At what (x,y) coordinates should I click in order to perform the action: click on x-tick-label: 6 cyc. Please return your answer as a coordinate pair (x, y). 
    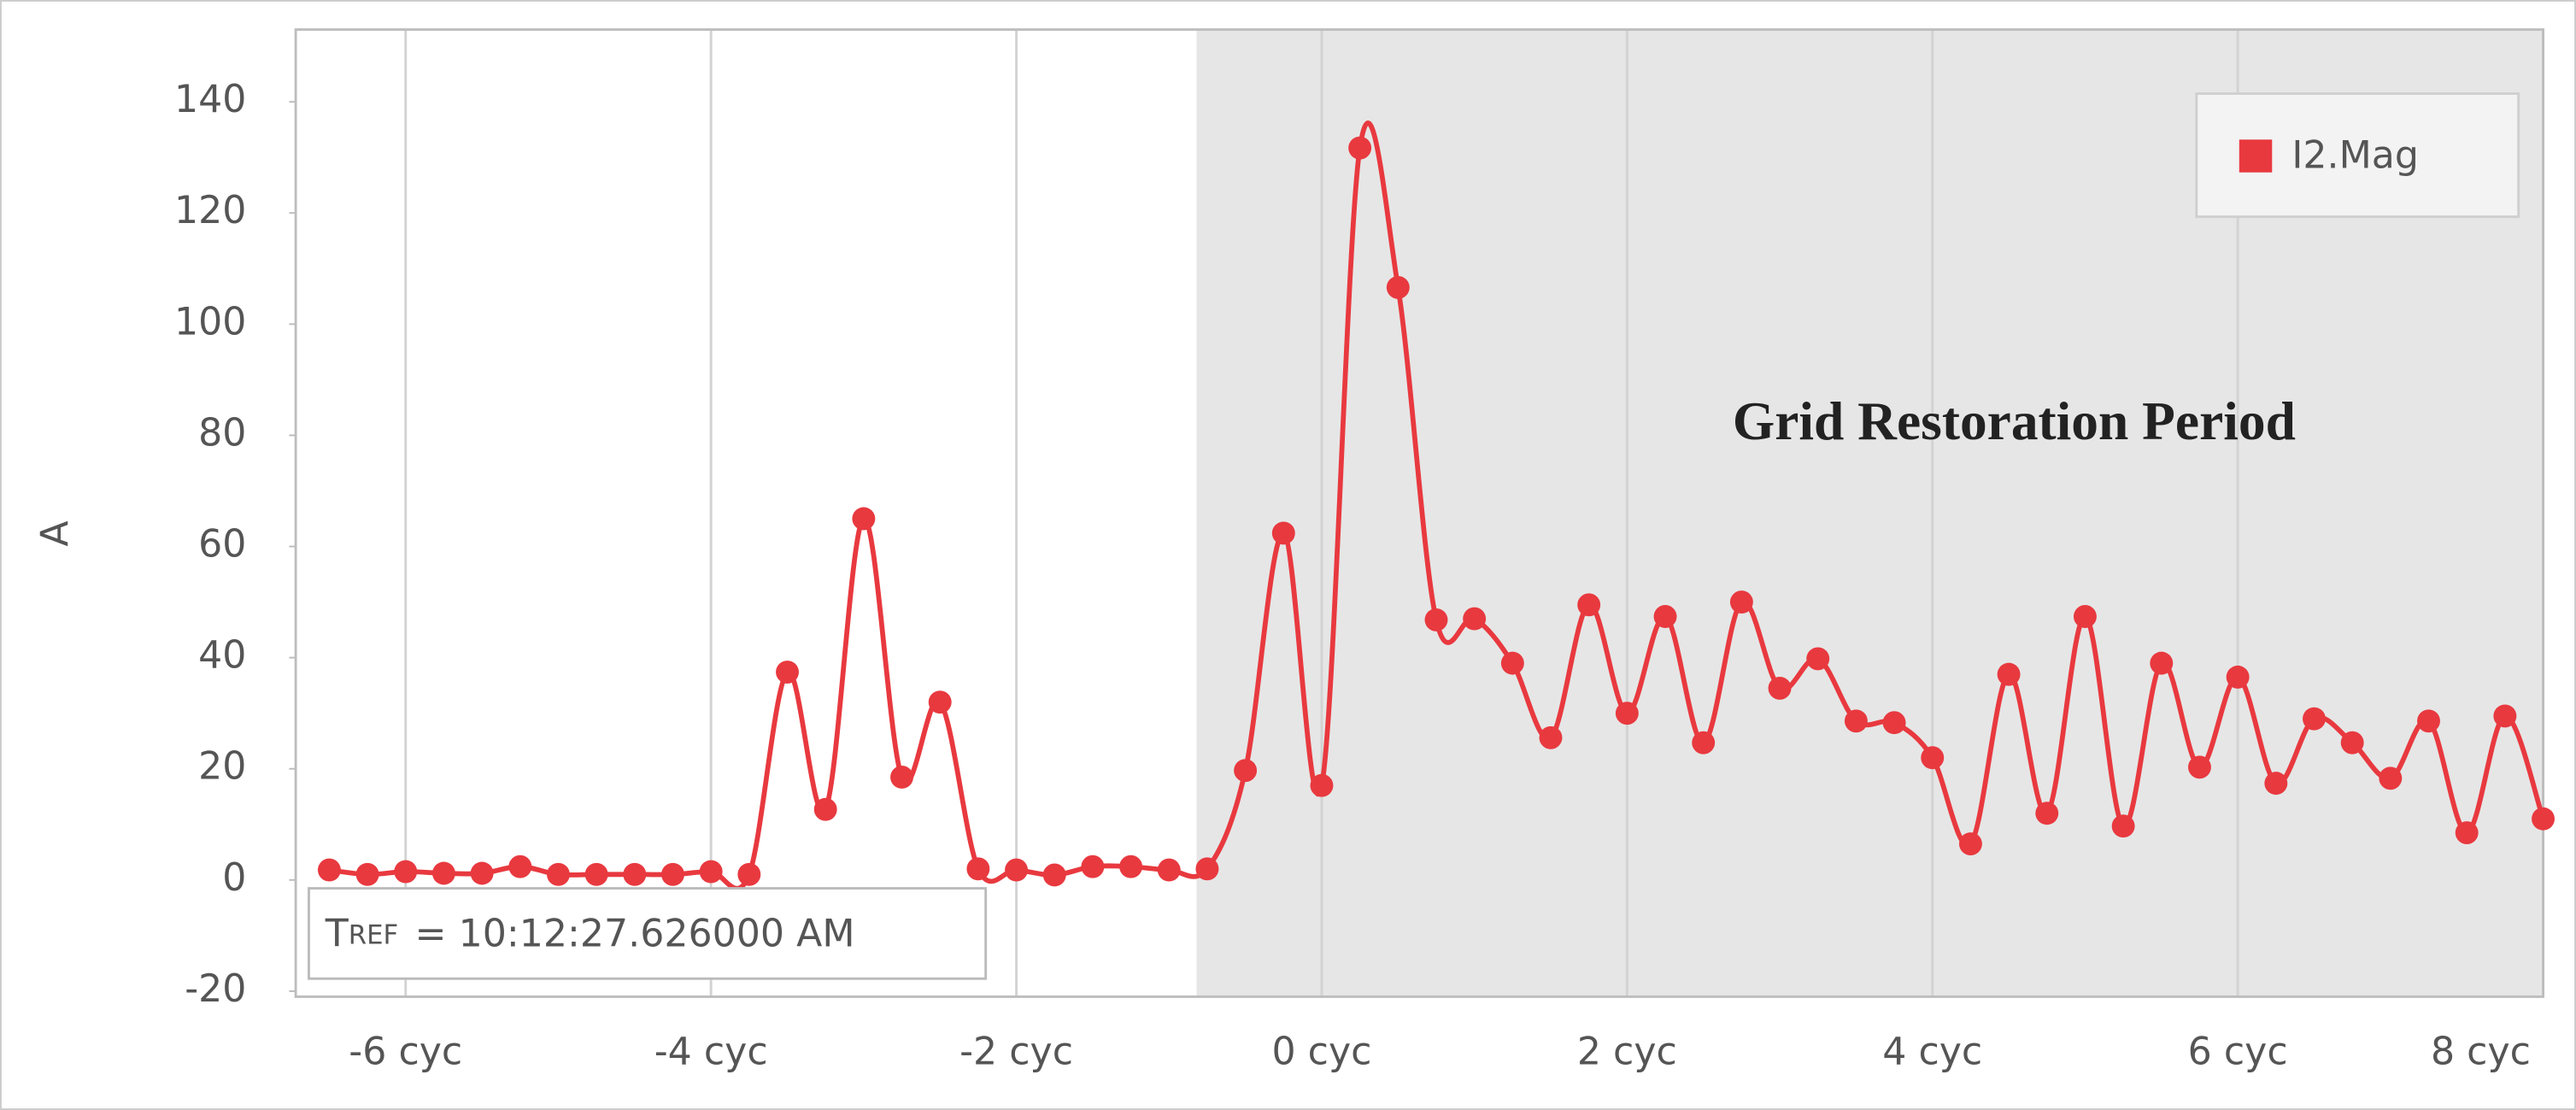
    Looking at the image, I should click on (2238, 1053).